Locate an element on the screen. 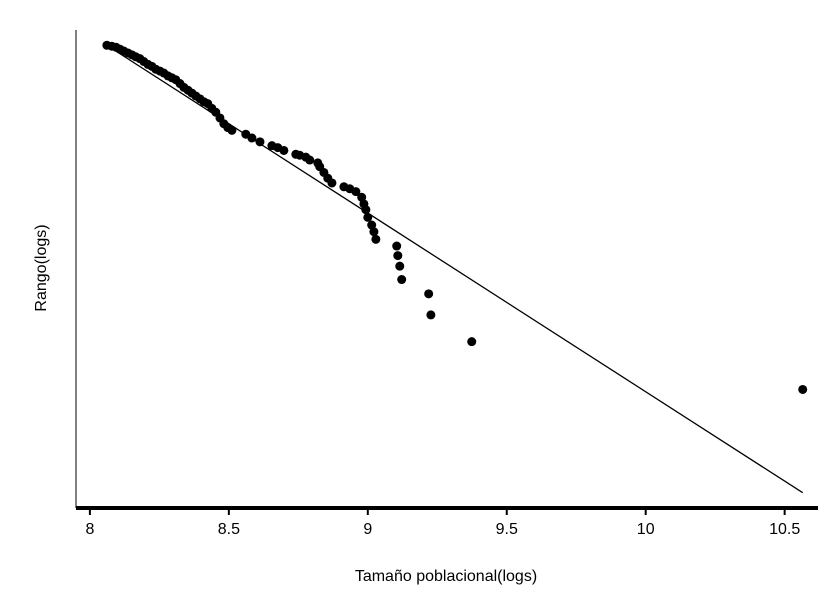 Image resolution: width=828 pixels, height=613 pixels. x-axis-label: Tamaño poblacional(logs) is located at coordinates (446, 576).